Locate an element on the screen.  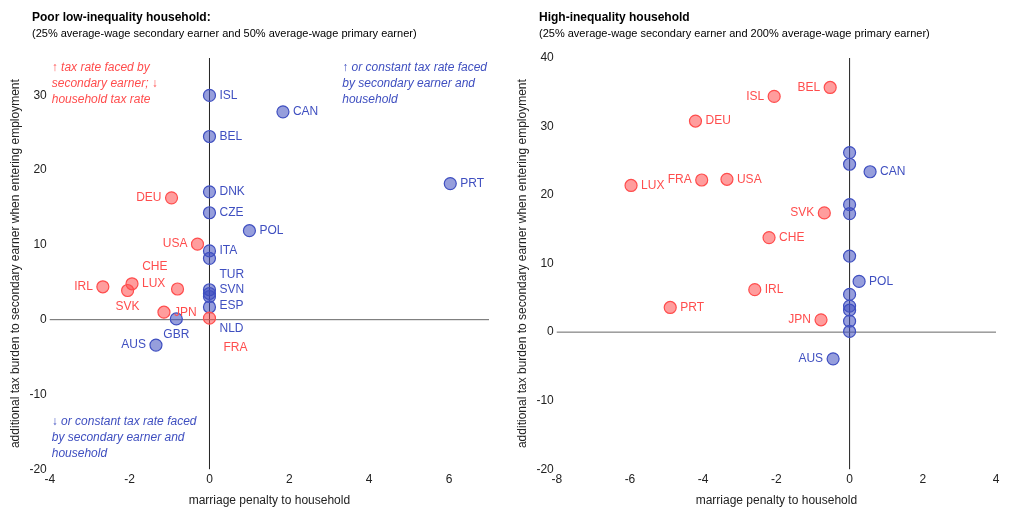
chart-title: Poor low-inequality household: is located at coordinates (121, 17).